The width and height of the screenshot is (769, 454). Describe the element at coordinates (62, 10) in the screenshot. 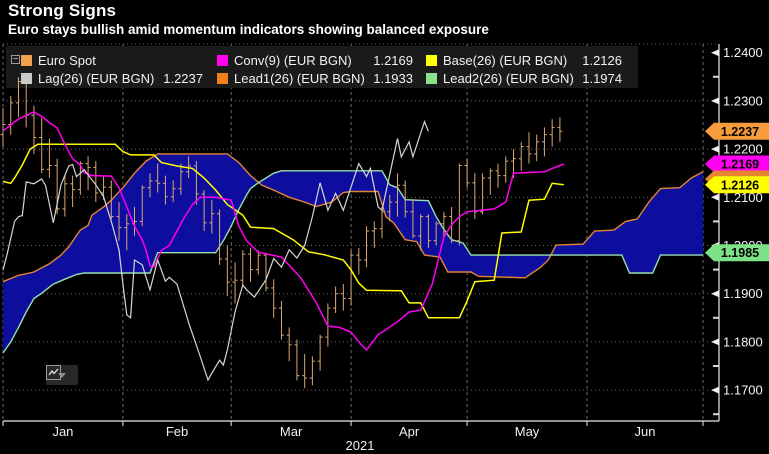

I see `page-title: Strong Signs` at that location.